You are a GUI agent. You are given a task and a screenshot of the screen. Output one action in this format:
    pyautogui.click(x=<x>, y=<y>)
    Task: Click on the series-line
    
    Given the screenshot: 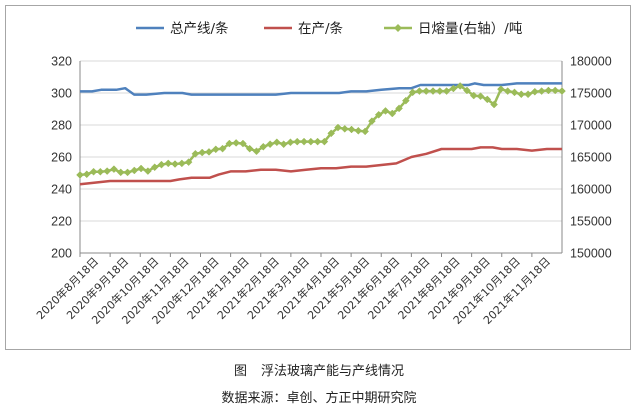 What is the action you would take?
    pyautogui.click(x=320, y=166)
    